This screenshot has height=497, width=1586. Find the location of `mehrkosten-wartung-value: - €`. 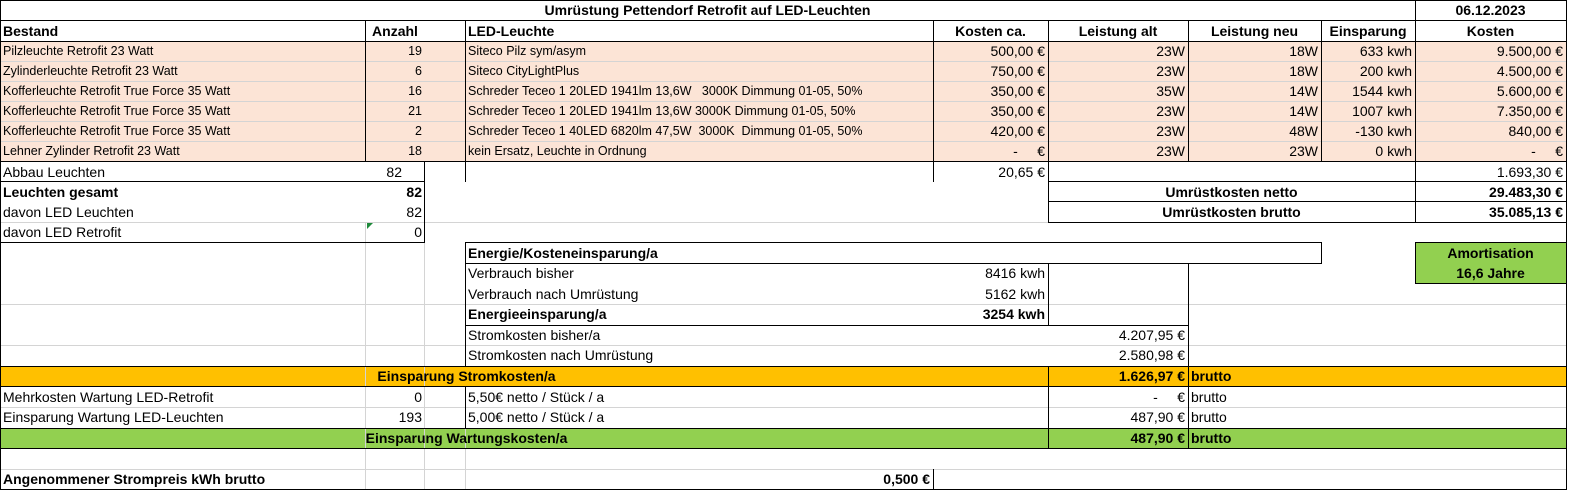

mehrkosten-wartung-value: - € is located at coordinates (1169, 397).